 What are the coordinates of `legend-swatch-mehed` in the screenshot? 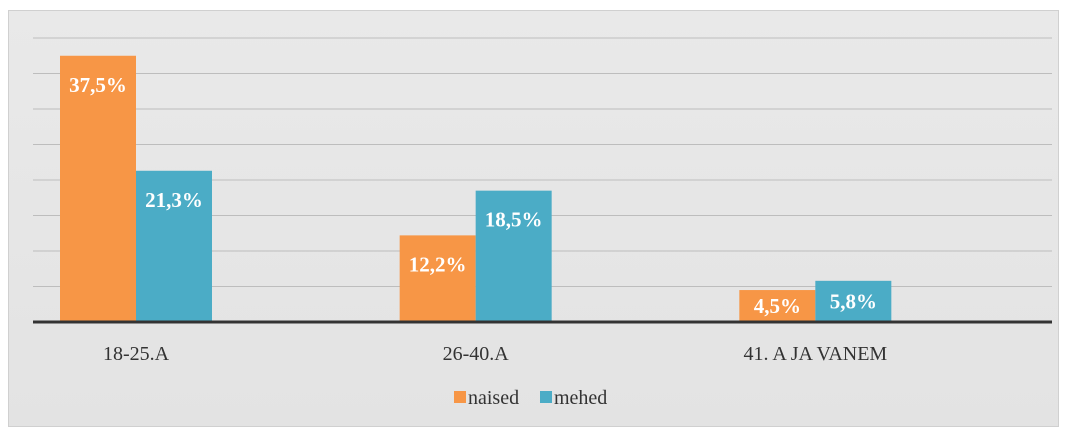 It's located at (546, 397).